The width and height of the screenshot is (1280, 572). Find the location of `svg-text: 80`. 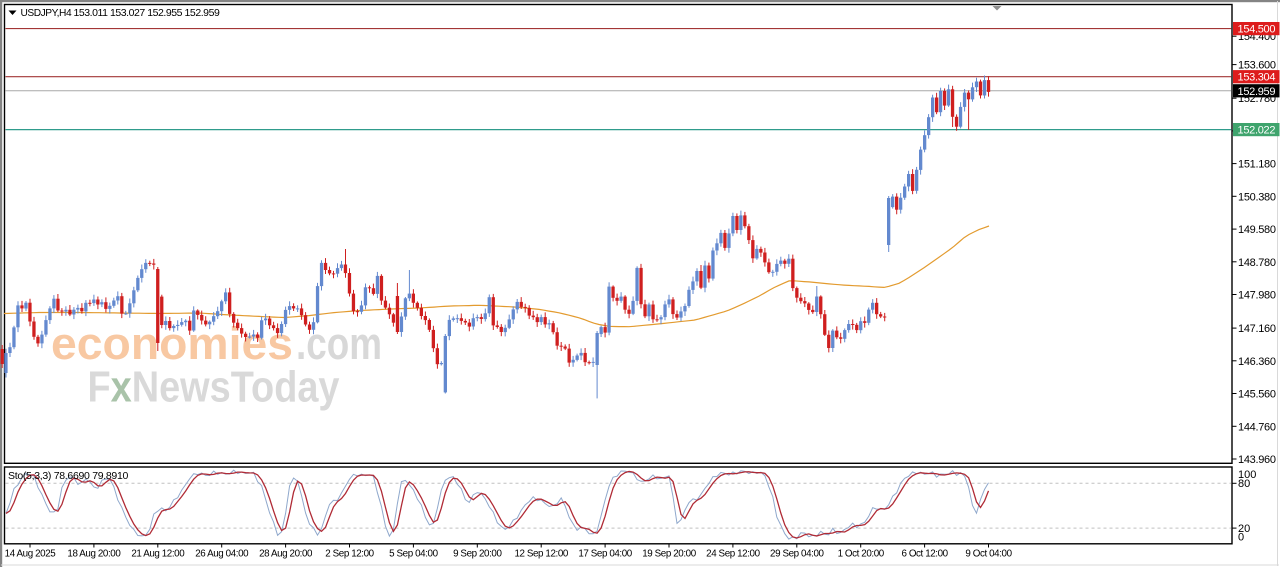

svg-text: 80 is located at coordinates (1244, 484).